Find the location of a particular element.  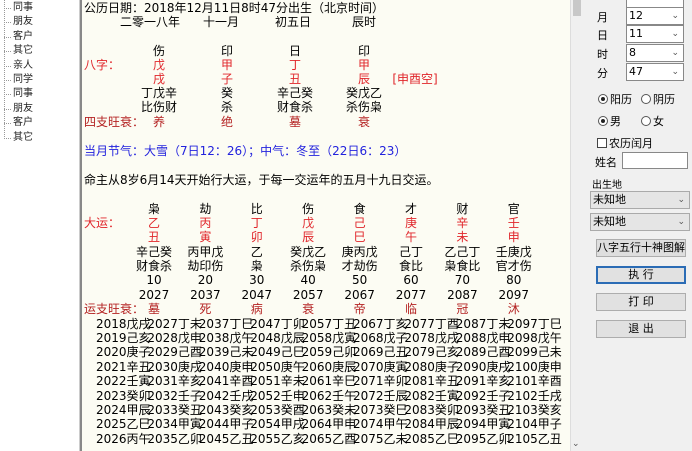

liunian-cell: 2061辛巳 is located at coordinates (329, 381).